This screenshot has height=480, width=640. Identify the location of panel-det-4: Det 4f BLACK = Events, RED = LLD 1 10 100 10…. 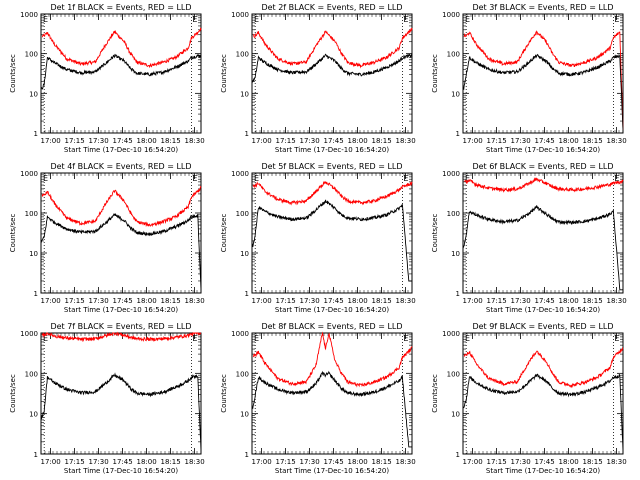
(107, 238).